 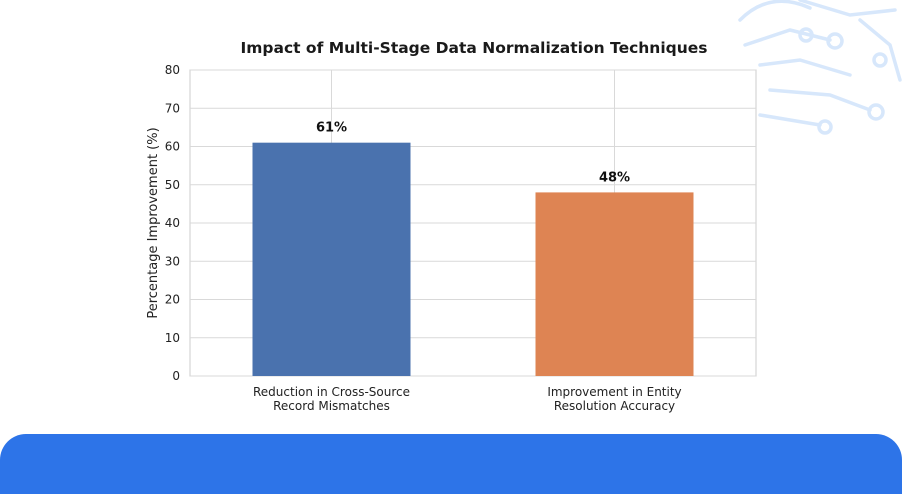 I want to click on y-tick-label: 0, so click(x=176, y=376).